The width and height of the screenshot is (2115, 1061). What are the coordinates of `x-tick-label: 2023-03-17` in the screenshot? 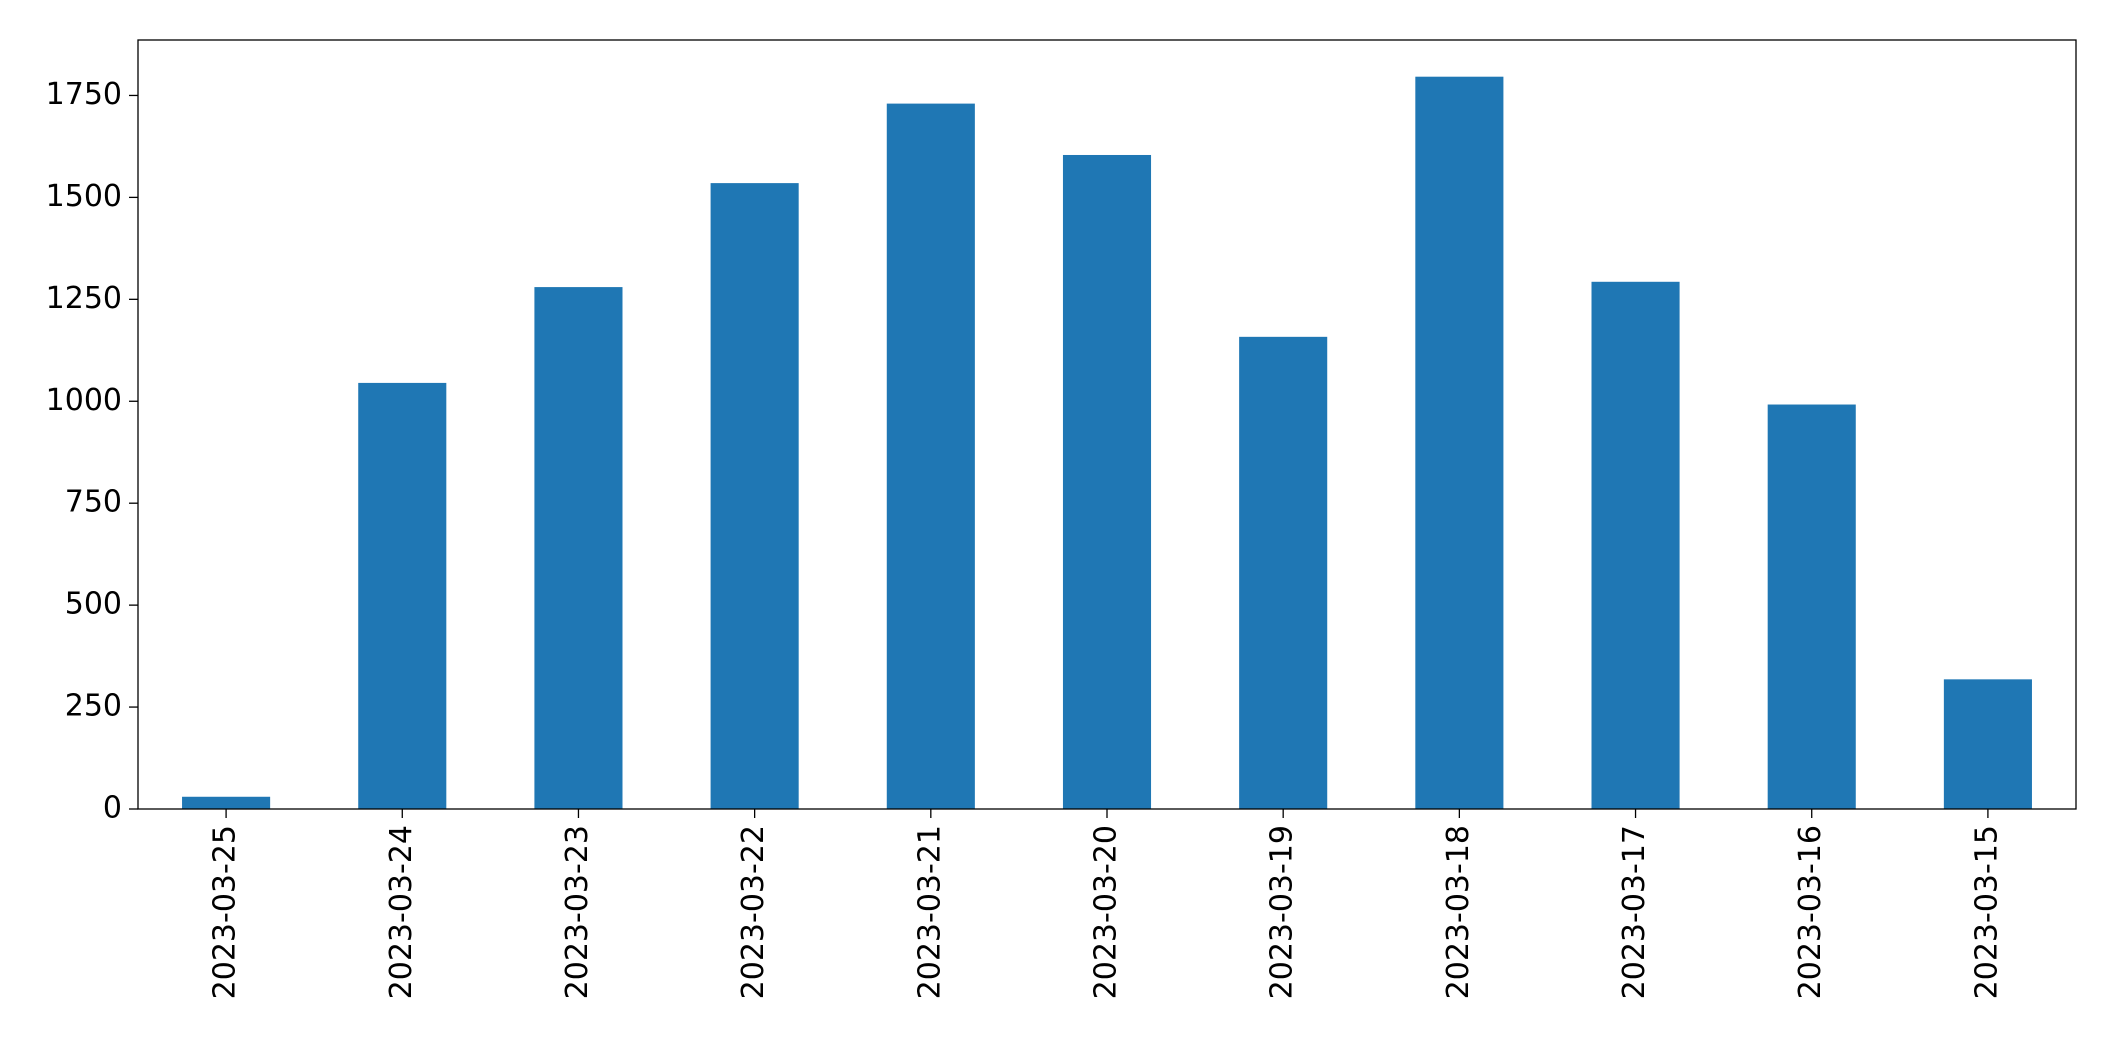 It's located at (1634, 912).